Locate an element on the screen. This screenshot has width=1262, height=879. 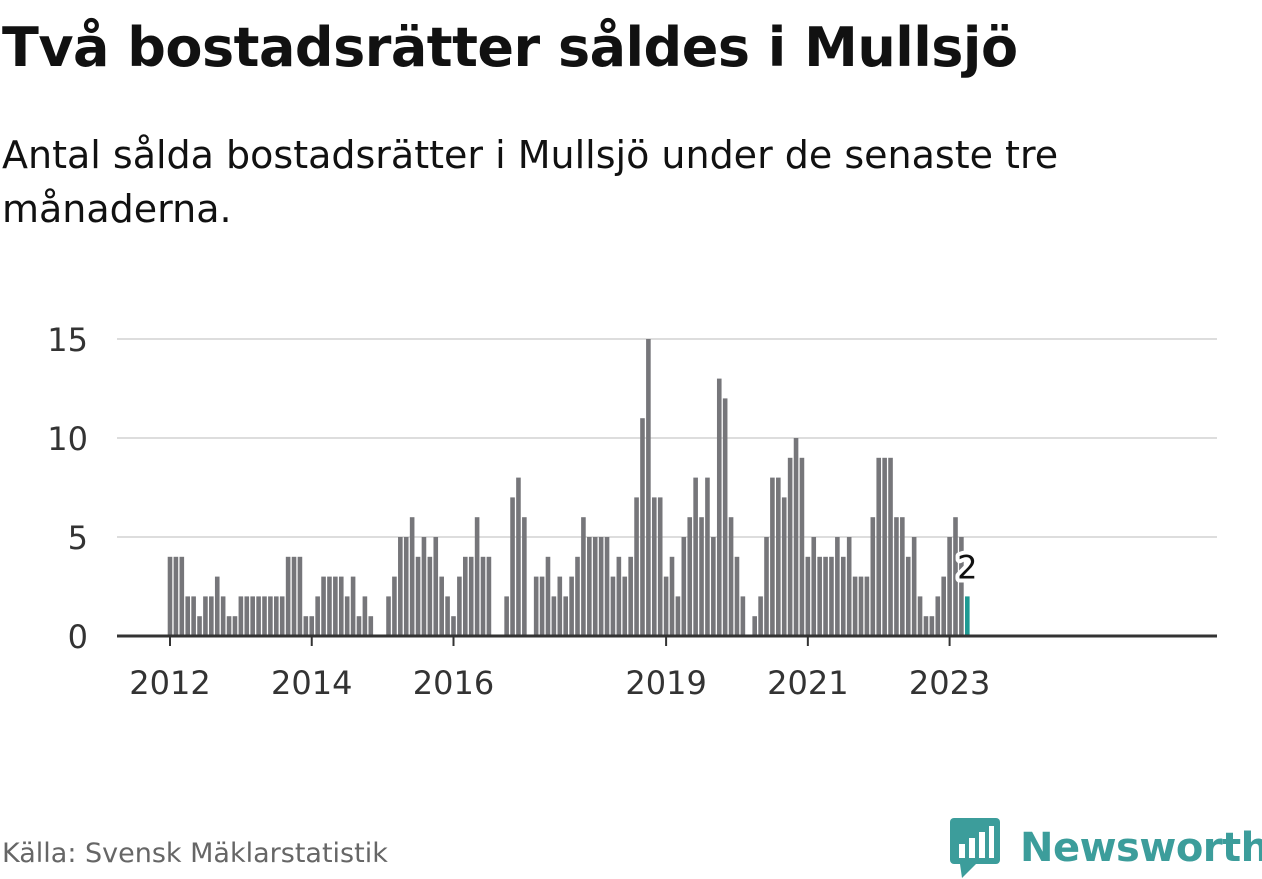
source-note: Källa: Svensk Mäklarstatistik is located at coordinates (195, 853).